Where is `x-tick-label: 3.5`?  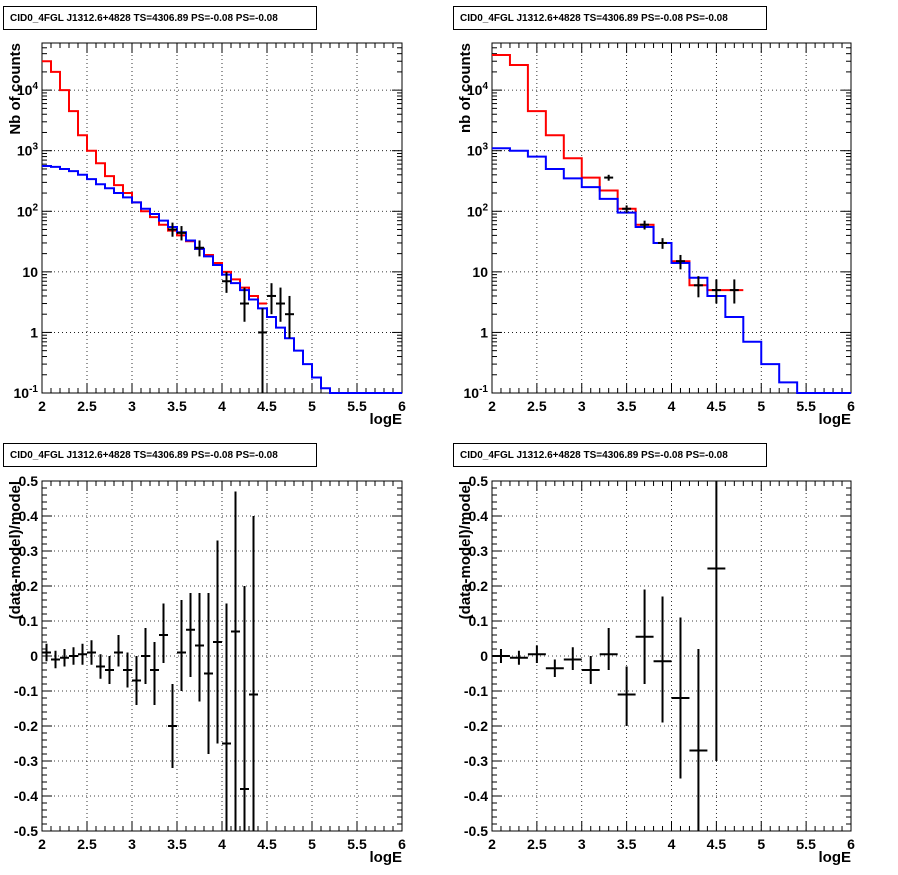
x-tick-label: 3.5 is located at coordinates (177, 844).